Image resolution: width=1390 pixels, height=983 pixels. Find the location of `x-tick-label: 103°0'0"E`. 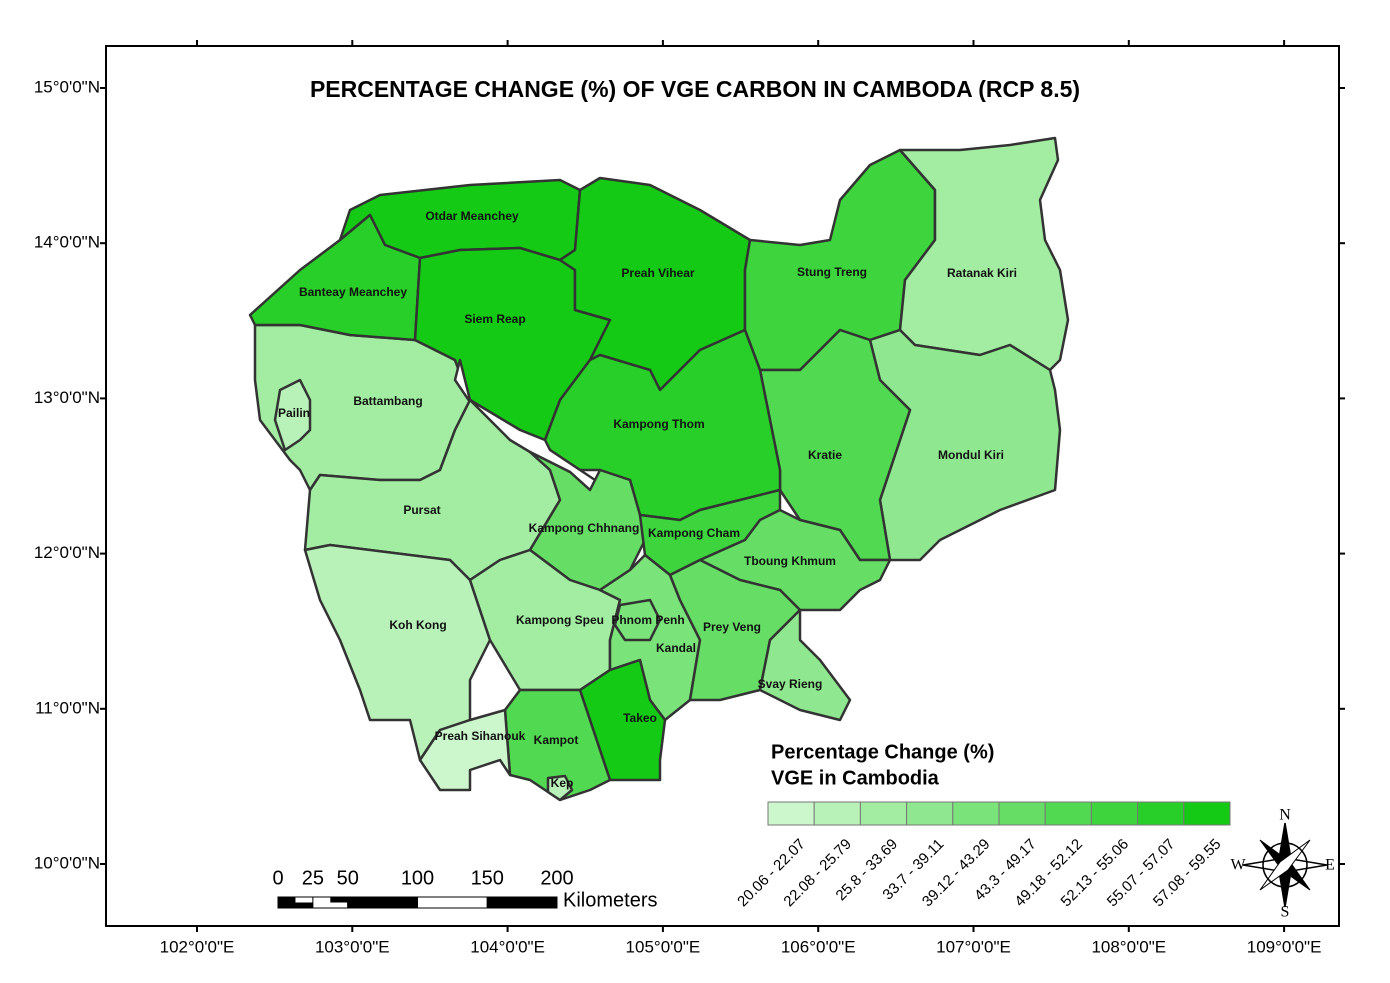

x-tick-label: 103°0'0"E is located at coordinates (352, 946).